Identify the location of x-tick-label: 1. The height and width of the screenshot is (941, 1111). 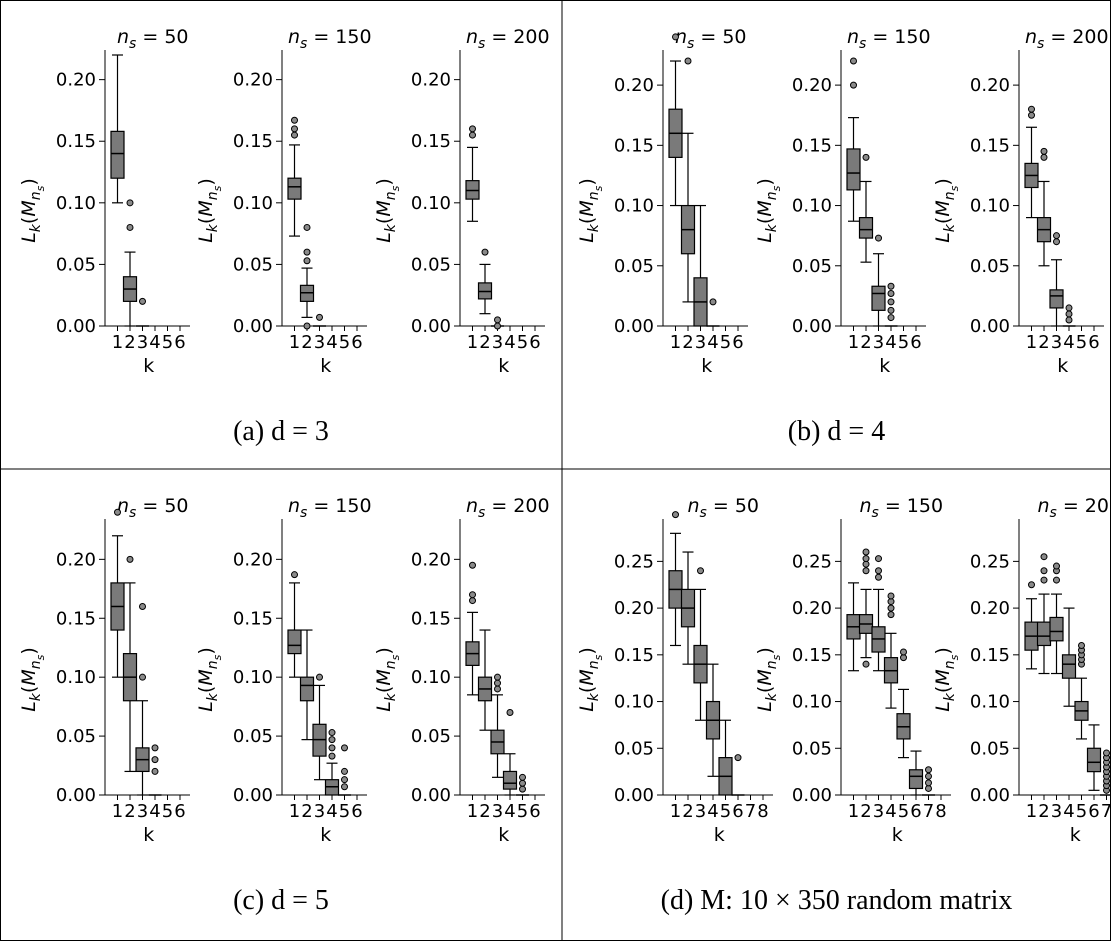
(472, 342).